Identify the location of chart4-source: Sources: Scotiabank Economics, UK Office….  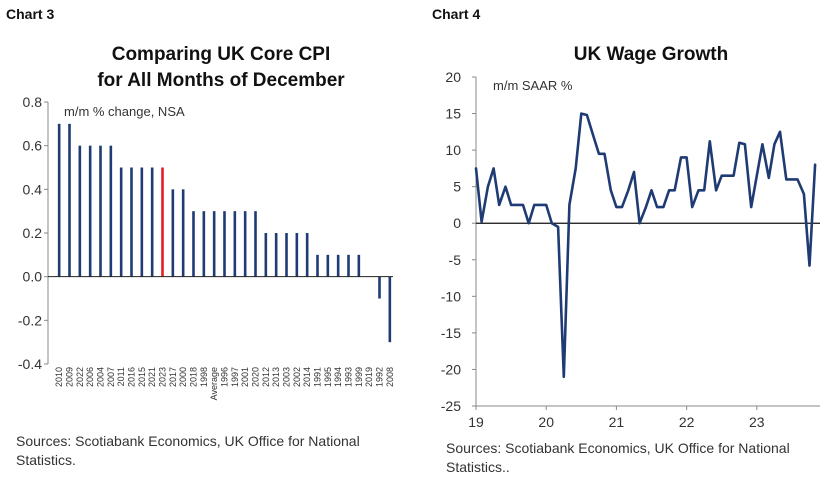
(618, 457).